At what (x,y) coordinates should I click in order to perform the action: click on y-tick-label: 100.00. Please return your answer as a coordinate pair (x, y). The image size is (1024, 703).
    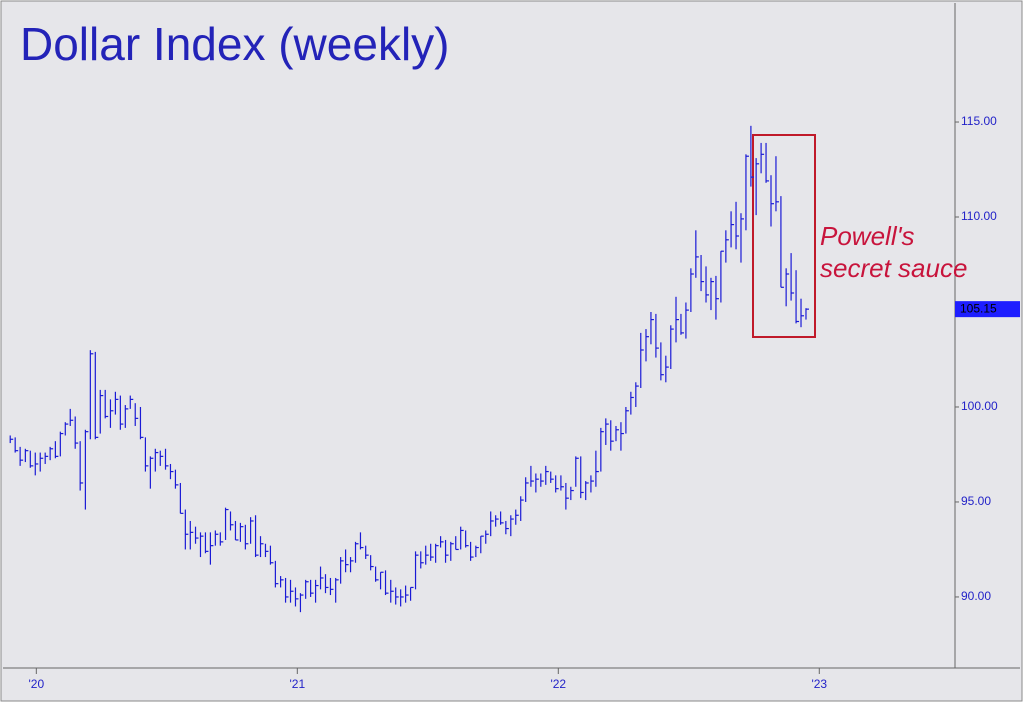
    Looking at the image, I should click on (979, 406).